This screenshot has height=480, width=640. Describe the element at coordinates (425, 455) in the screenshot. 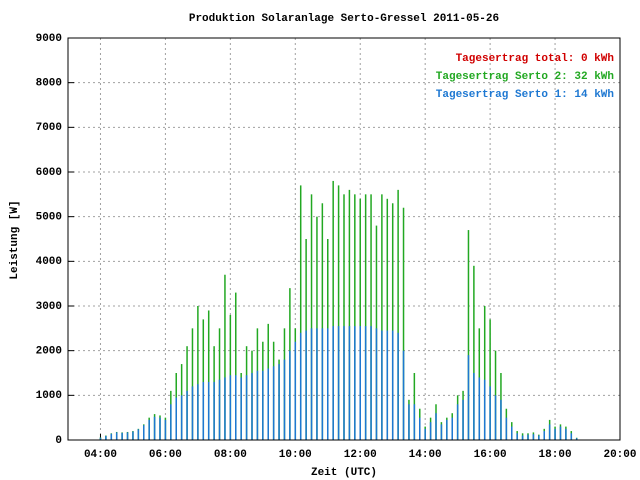

I see `x-tick-label: 14:00` at that location.